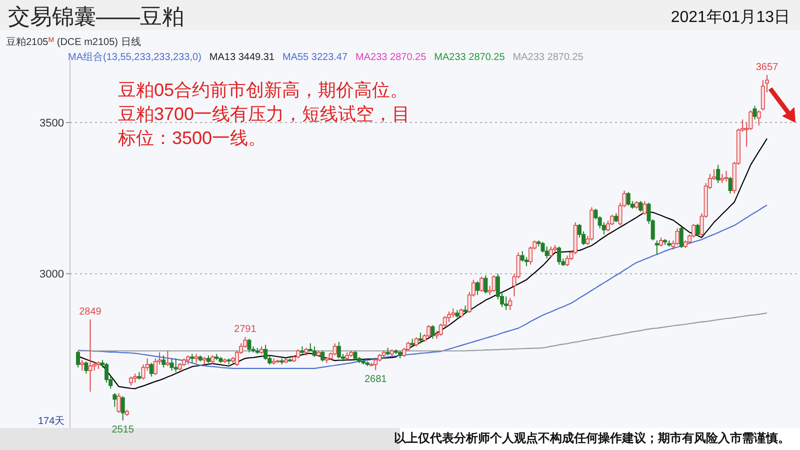 The image size is (800, 450). What do you see at coordinates (52, 274) in the screenshot?
I see `y-tick-label: 3000` at bounding box center [52, 274].